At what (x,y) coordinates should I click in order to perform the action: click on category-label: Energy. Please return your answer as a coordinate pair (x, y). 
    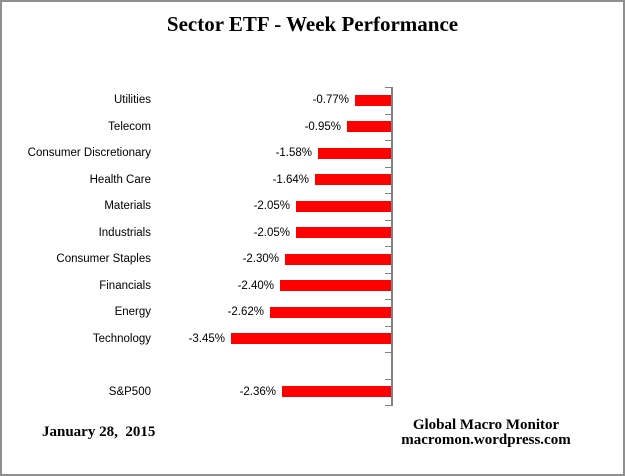
    Looking at the image, I should click on (132, 312).